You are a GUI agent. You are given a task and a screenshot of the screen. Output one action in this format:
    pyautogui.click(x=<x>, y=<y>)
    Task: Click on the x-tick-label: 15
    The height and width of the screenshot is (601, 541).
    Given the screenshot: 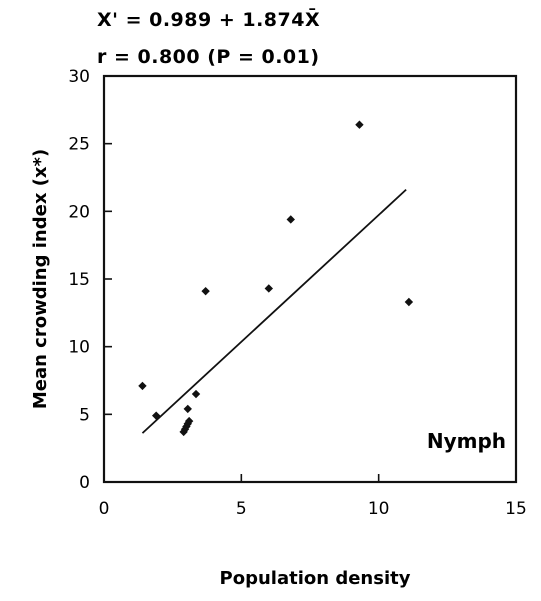 What is the action you would take?
    pyautogui.click(x=516, y=509)
    